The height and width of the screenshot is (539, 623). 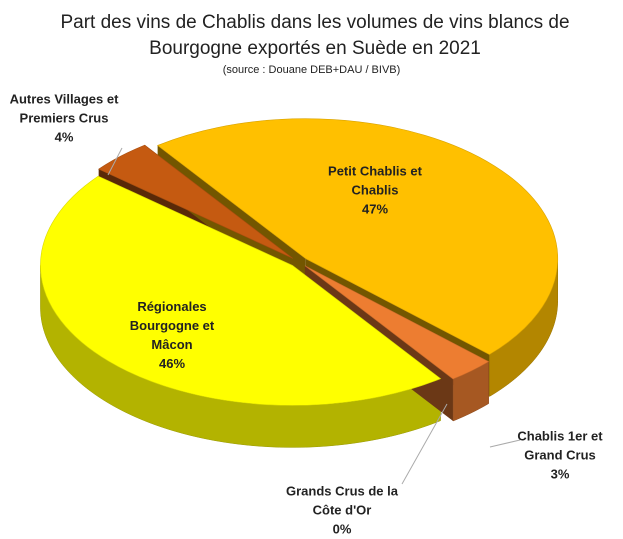 What do you see at coordinates (64, 108) in the screenshot?
I see `category-label: Autres Villages et Premiers Crus` at bounding box center [64, 108].